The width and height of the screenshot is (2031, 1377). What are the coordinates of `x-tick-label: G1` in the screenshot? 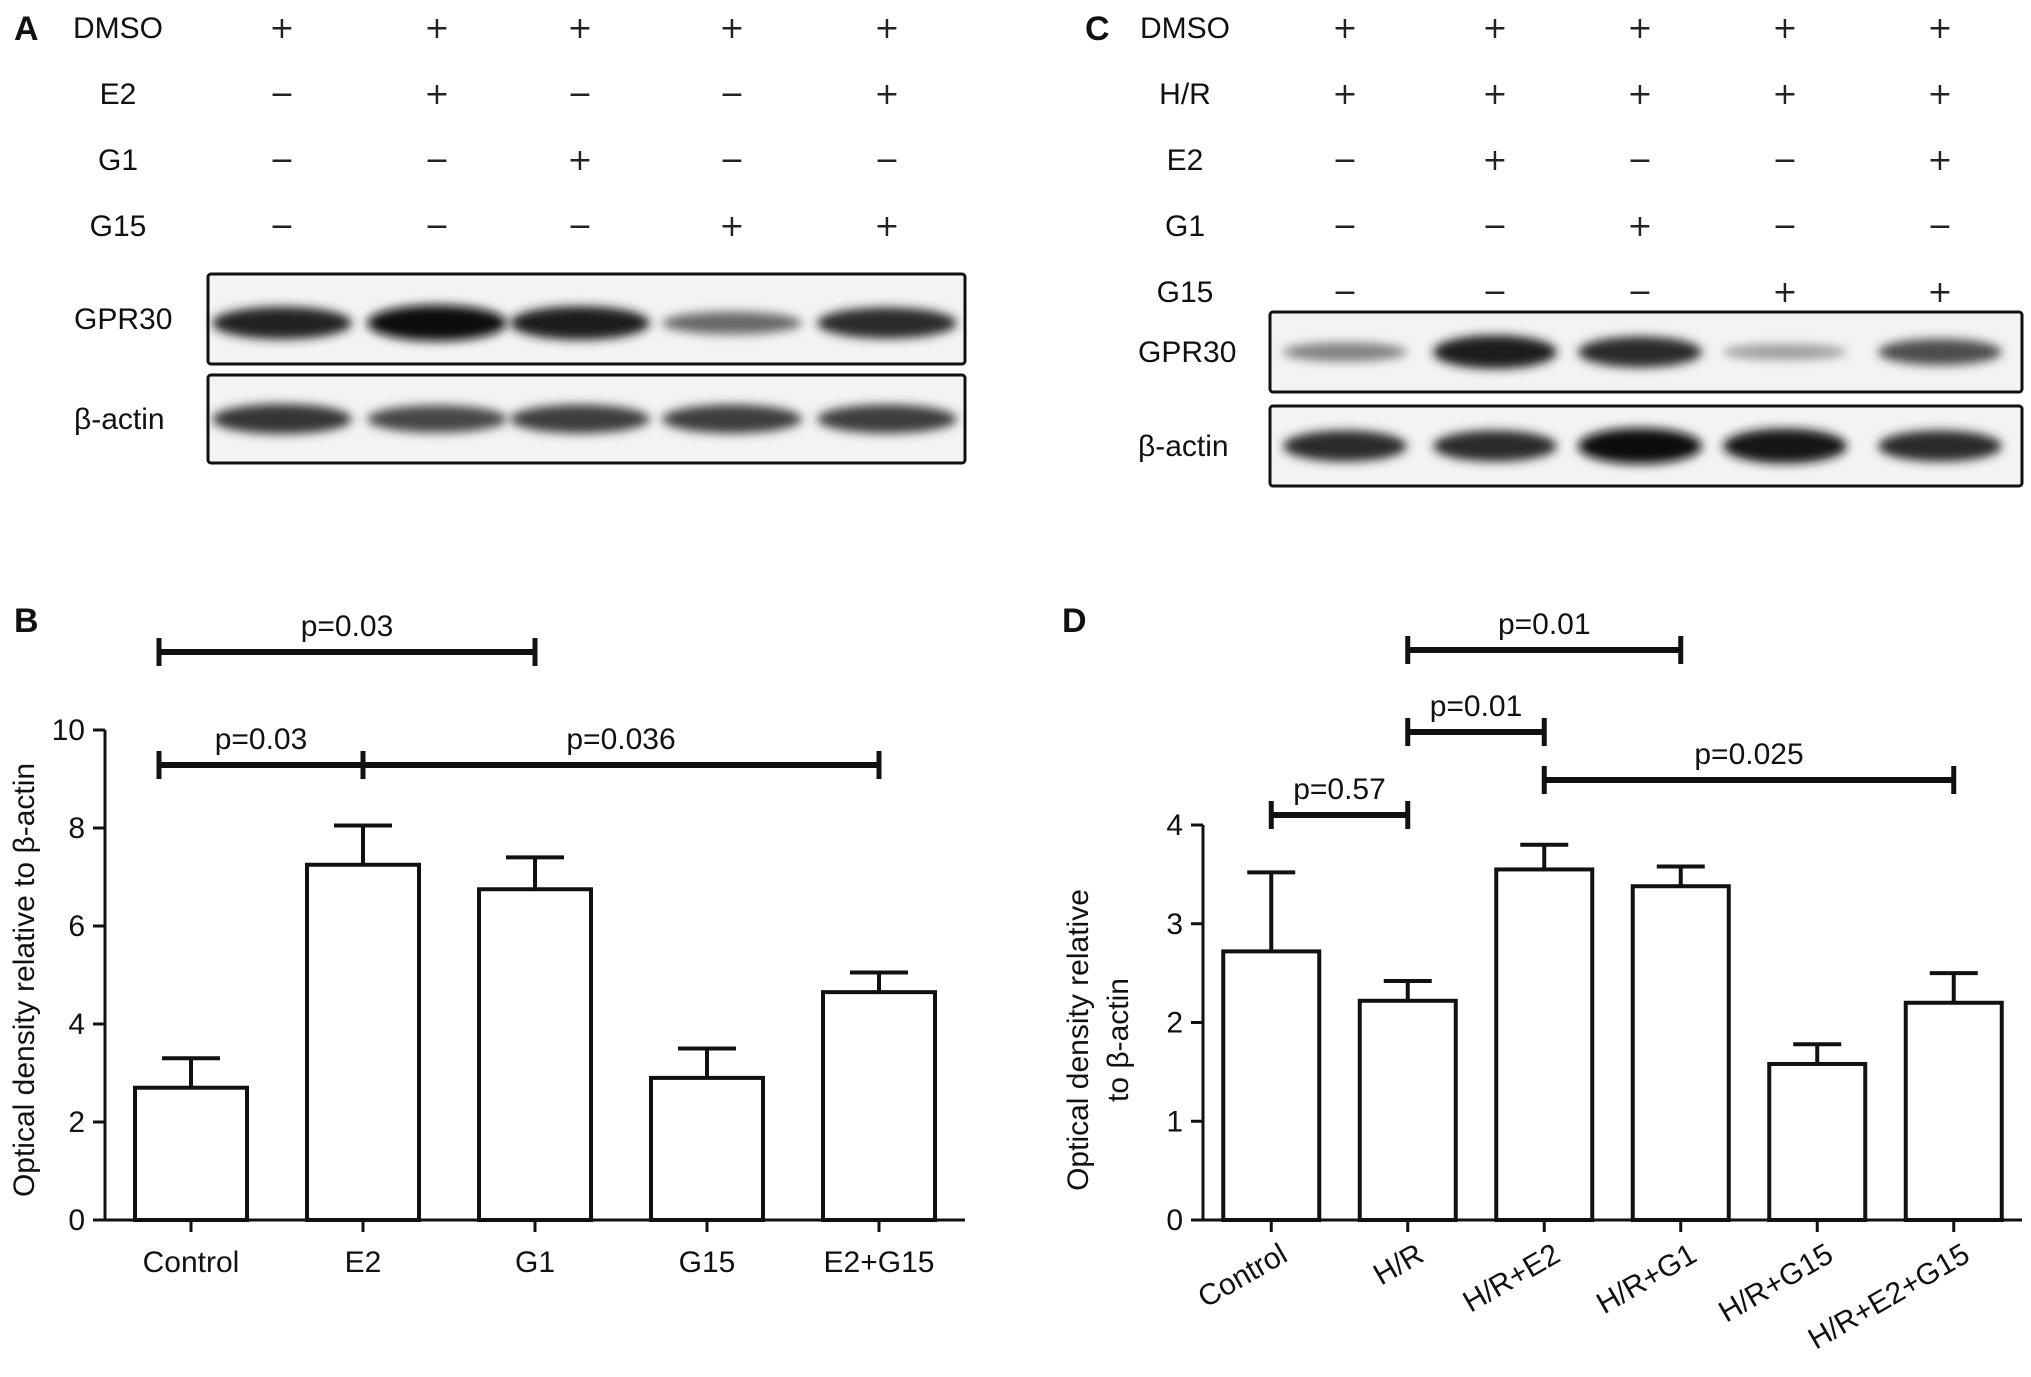 It's located at (535, 1262).